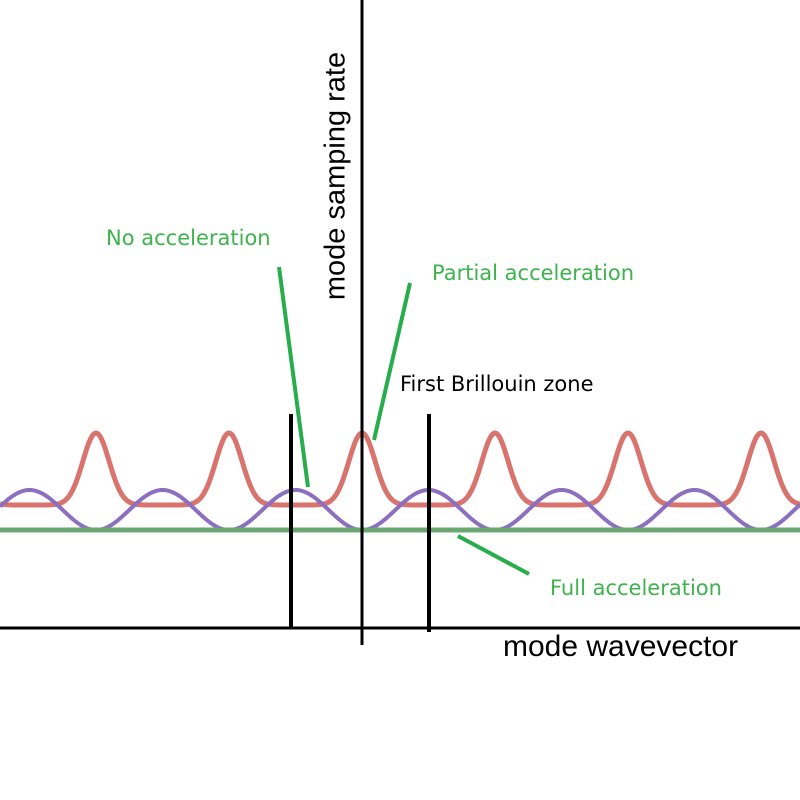 This screenshot has width=800, height=800. I want to click on partial-acceleration-label: Partial acceleration, so click(533, 273).